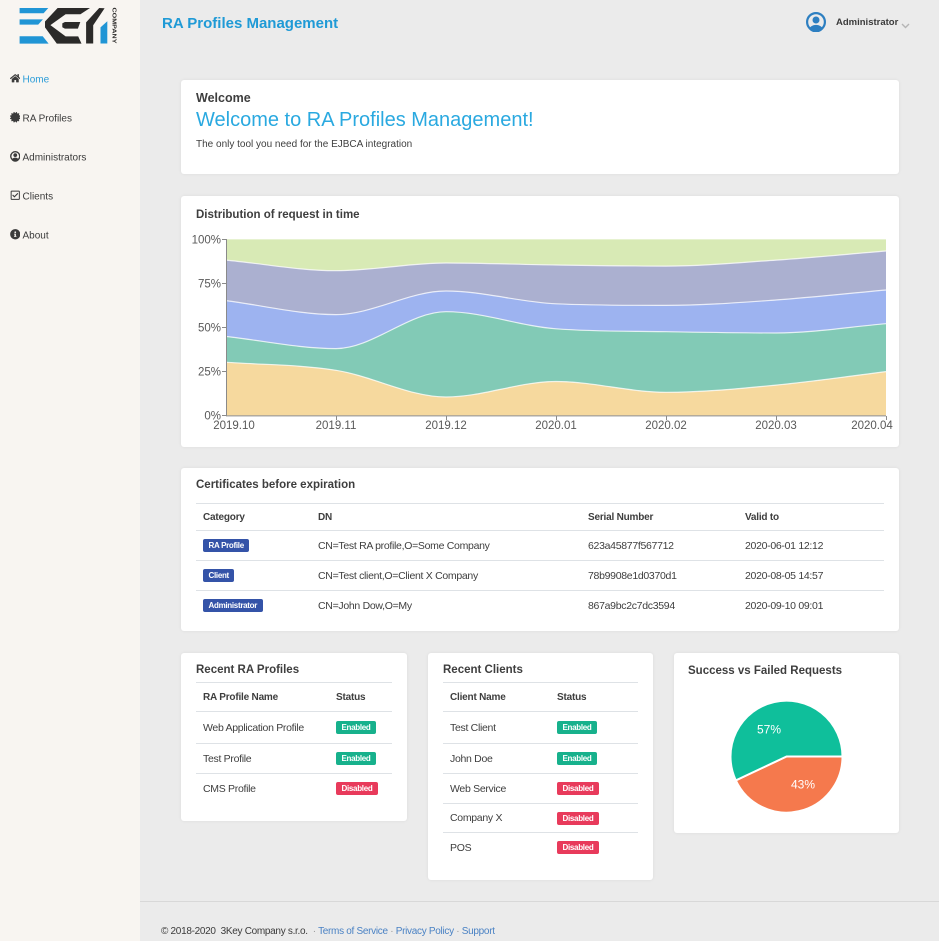 This screenshot has height=941, width=939. Describe the element at coordinates (769, 730) in the screenshot. I see `svg-text: 57%` at that location.